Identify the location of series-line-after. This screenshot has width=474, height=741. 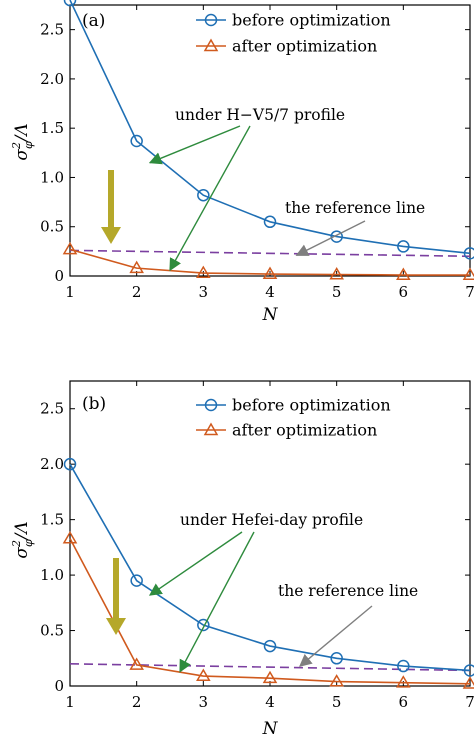
(269, 262).